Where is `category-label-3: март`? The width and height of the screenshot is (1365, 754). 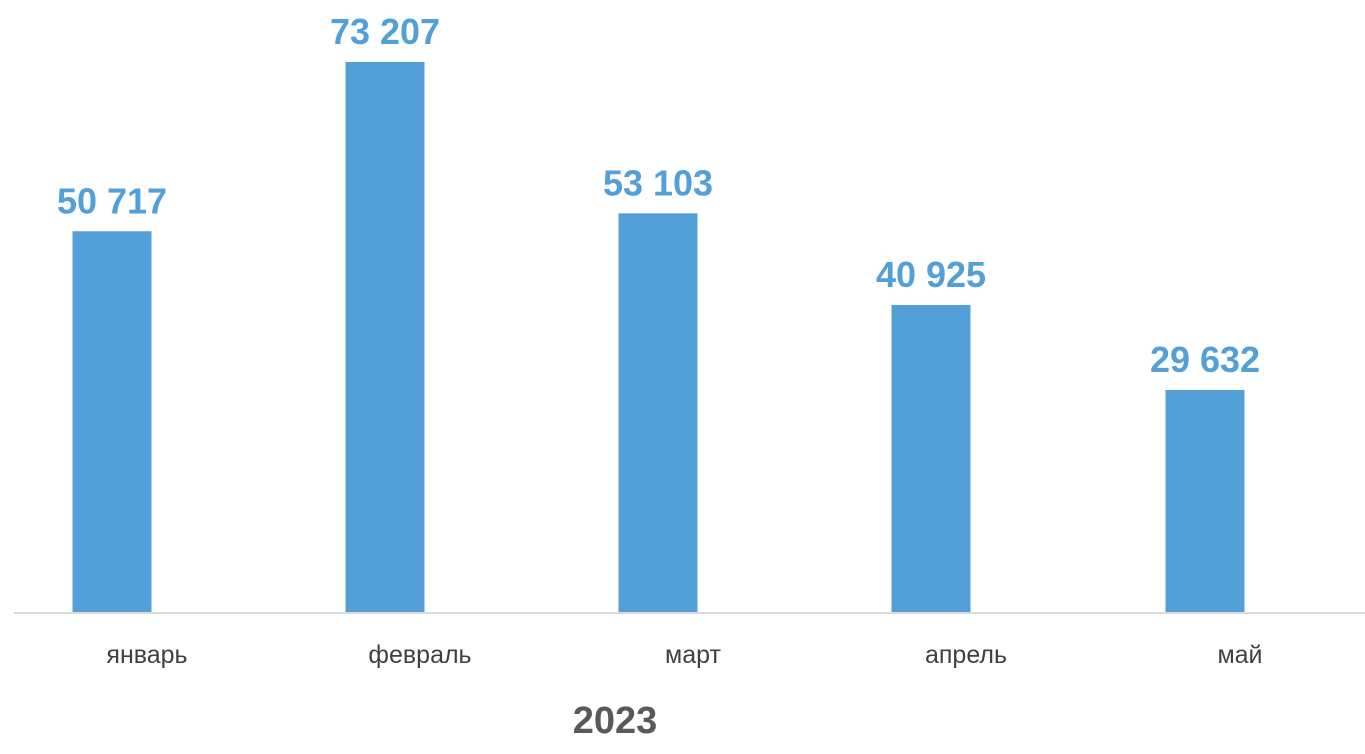 category-label-3: март is located at coordinates (693, 655).